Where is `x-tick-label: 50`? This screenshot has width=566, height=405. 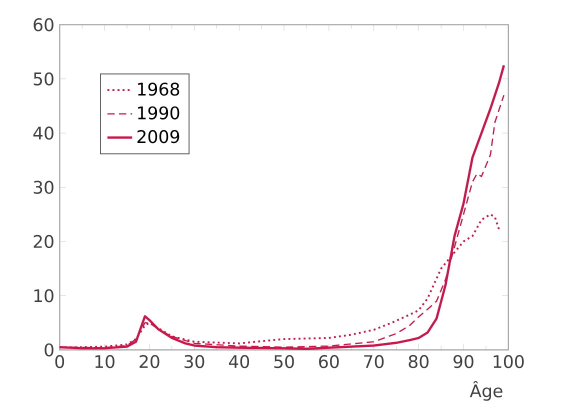 x-tick-label: 50 is located at coordinates (284, 361).